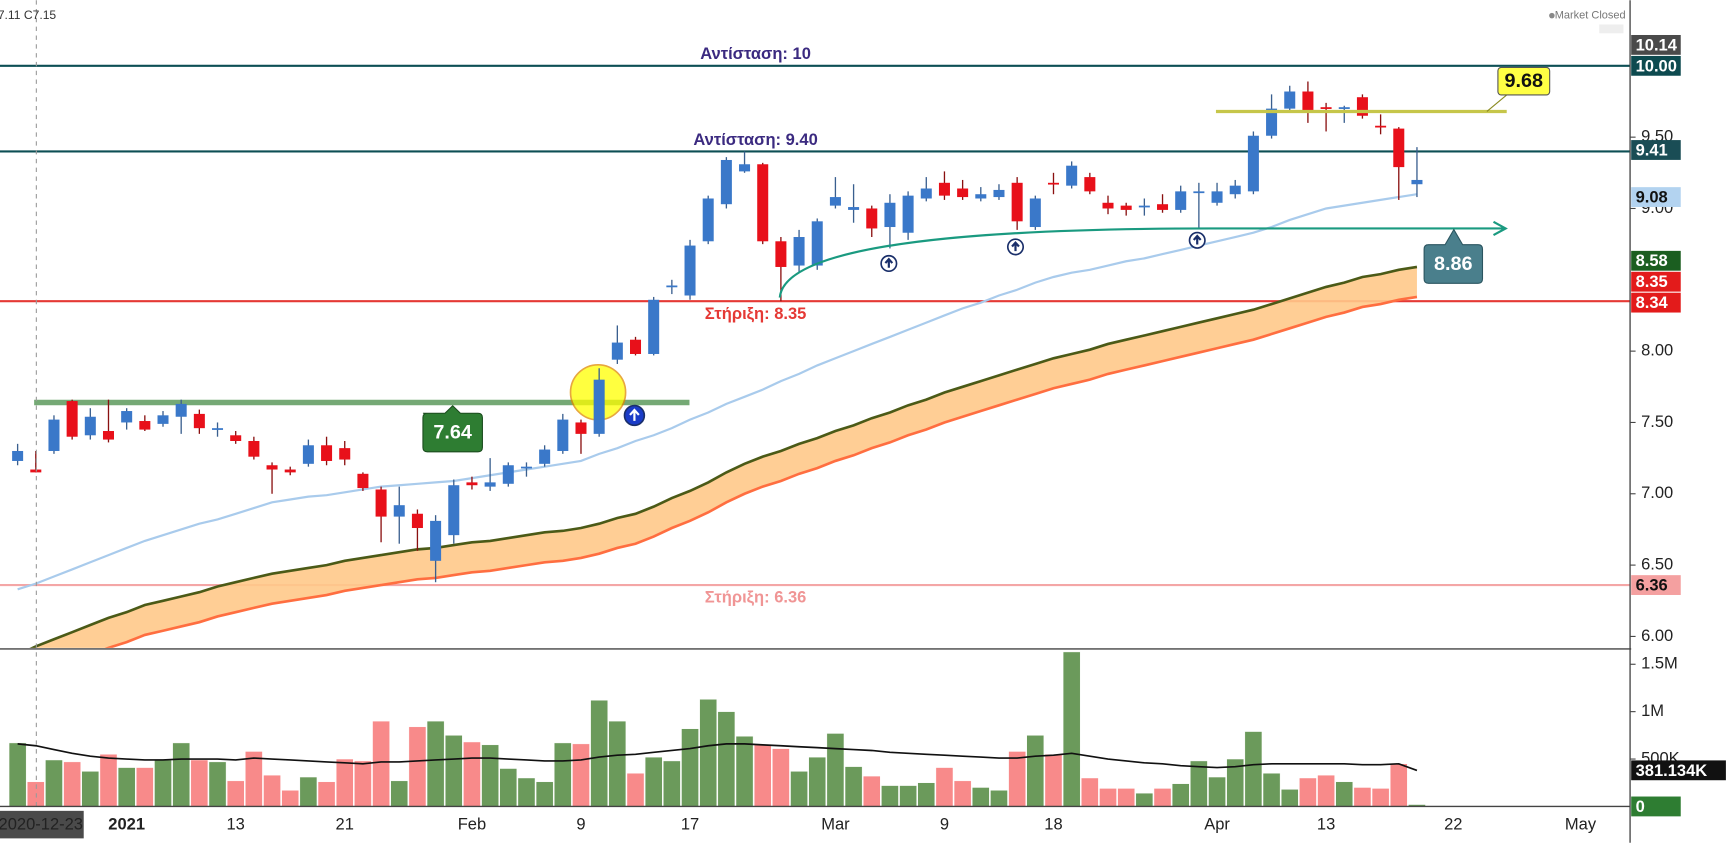 This screenshot has width=1727, height=843. I want to click on x-tick-label: Mar, so click(835, 824).